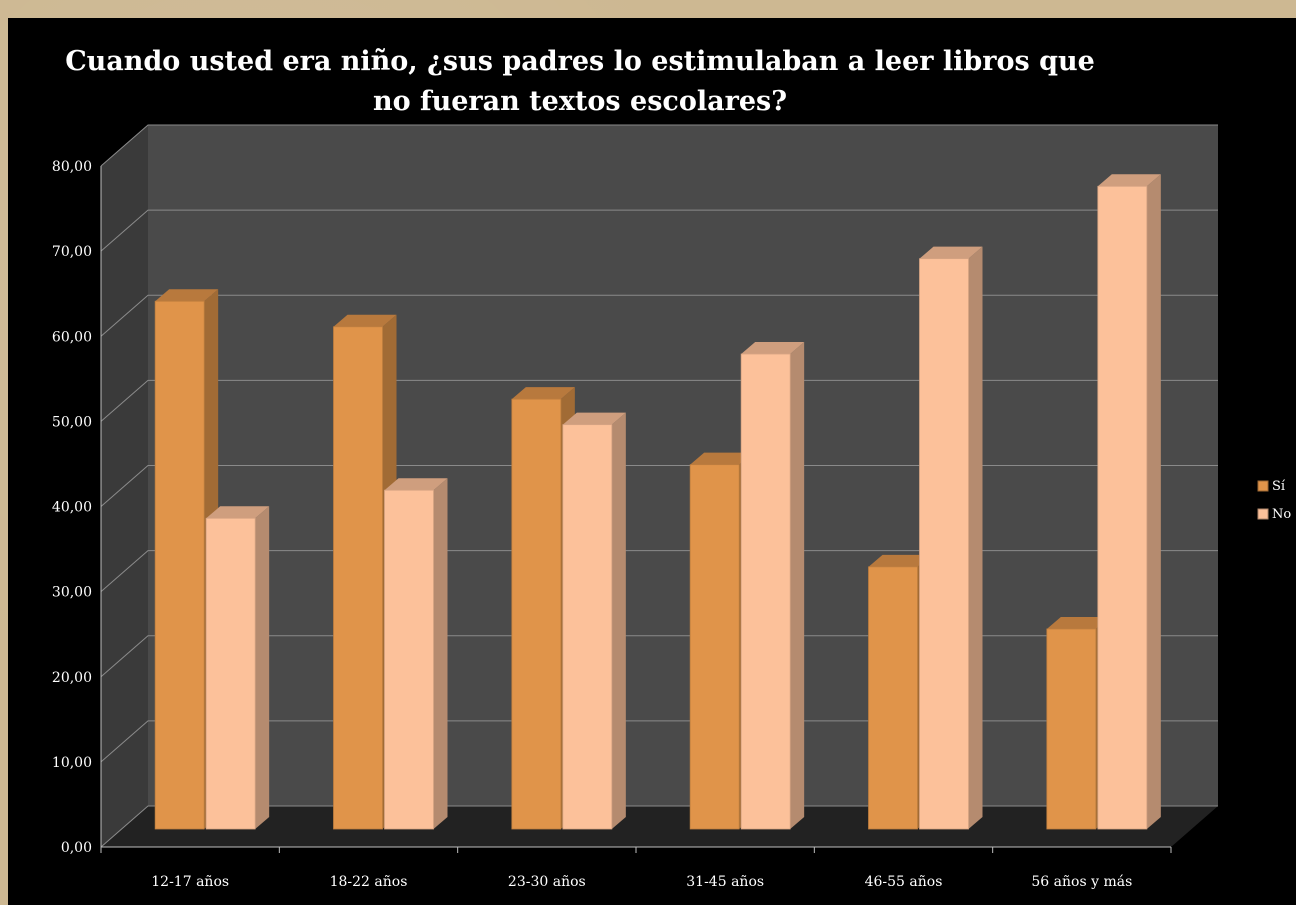 This screenshot has width=1296, height=905. I want to click on x-tick-label: 12-17 años, so click(190, 882).